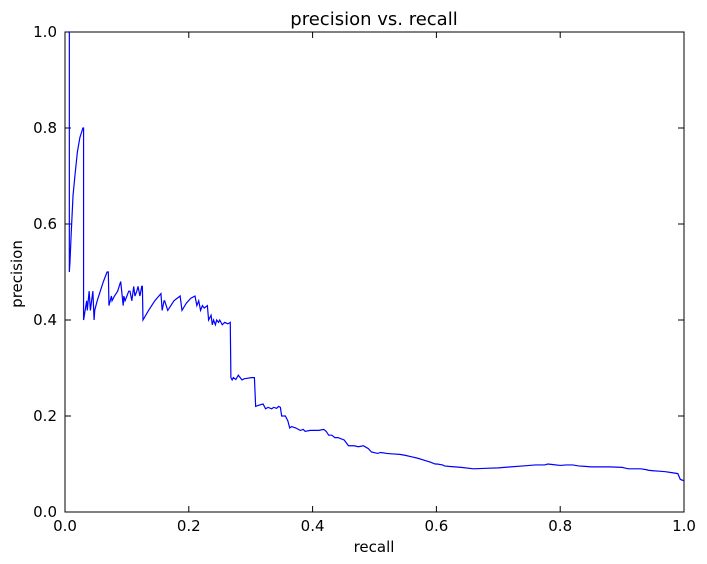  I want to click on y-tick-label: 0.0, so click(45, 512).